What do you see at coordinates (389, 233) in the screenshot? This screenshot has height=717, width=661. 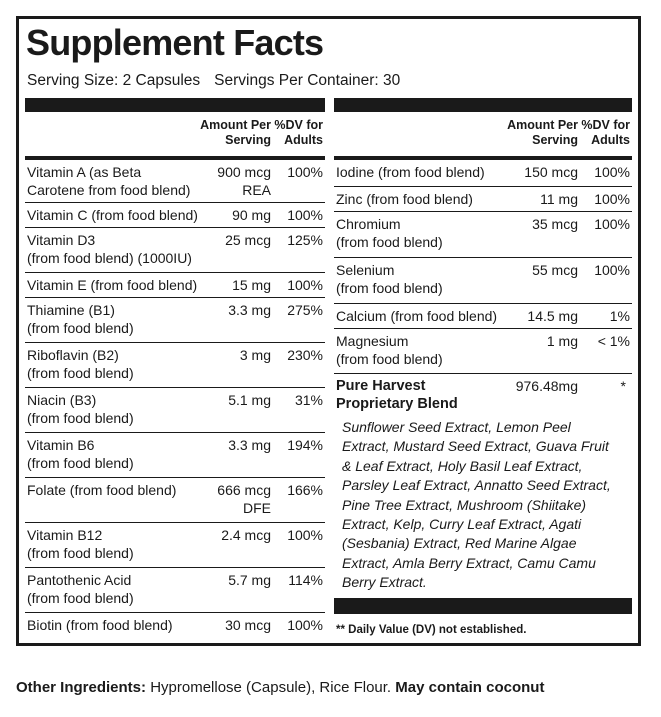 I see `nutrient-name: Chromium (from food blend)` at bounding box center [389, 233].